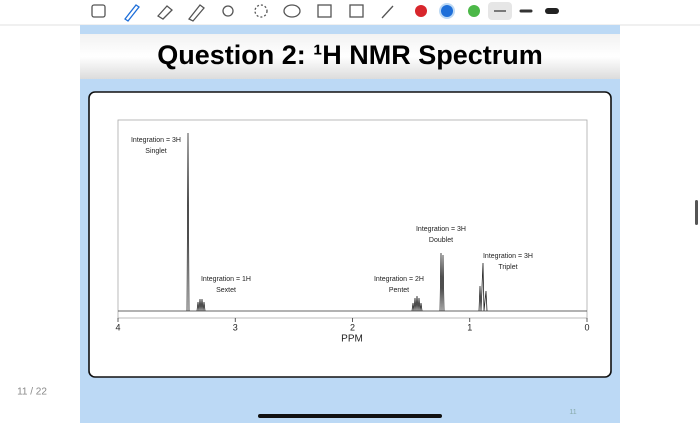  Describe the element at coordinates (226, 290) in the screenshot. I see `peak-annotation: Sextet` at that location.